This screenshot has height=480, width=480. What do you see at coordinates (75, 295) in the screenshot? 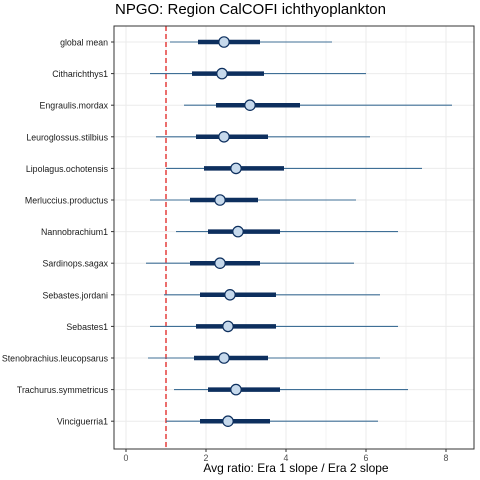
I see `y-tick-label: Sebastes.jordani` at bounding box center [75, 295].